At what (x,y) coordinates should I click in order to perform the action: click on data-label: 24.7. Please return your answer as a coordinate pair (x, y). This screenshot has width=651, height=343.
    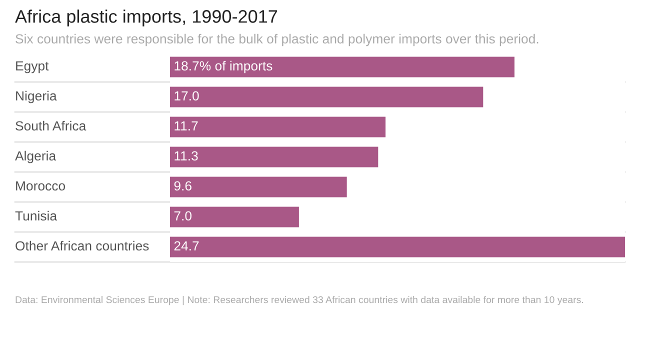
    Looking at the image, I should click on (186, 245).